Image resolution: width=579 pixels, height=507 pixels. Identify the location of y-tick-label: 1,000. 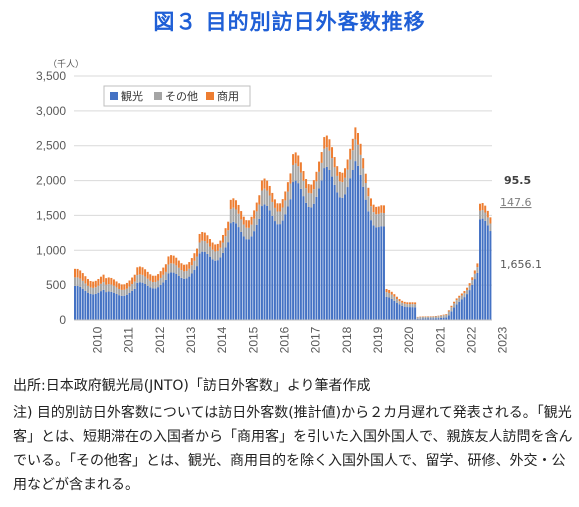
(51, 250).